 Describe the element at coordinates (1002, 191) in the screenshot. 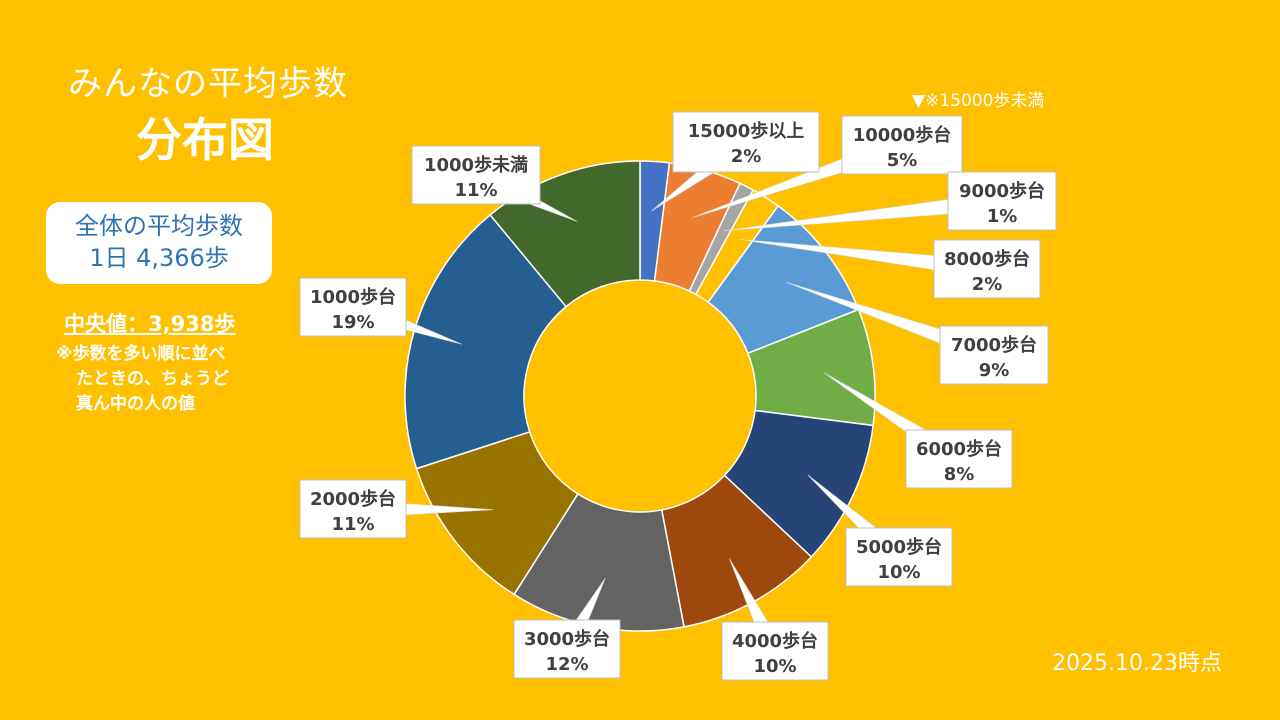

I see `data-label-name-2: 9000歩台` at that location.